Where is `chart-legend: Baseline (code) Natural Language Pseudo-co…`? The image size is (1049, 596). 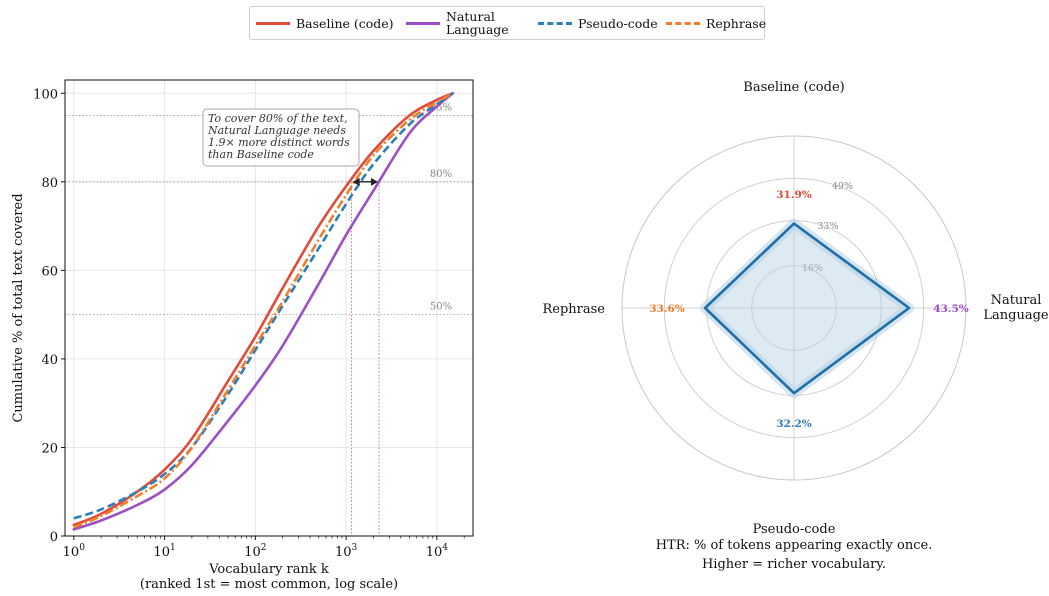
chart-legend: Baseline (code) Natural Language Pseudo-co… is located at coordinates (507, 23).